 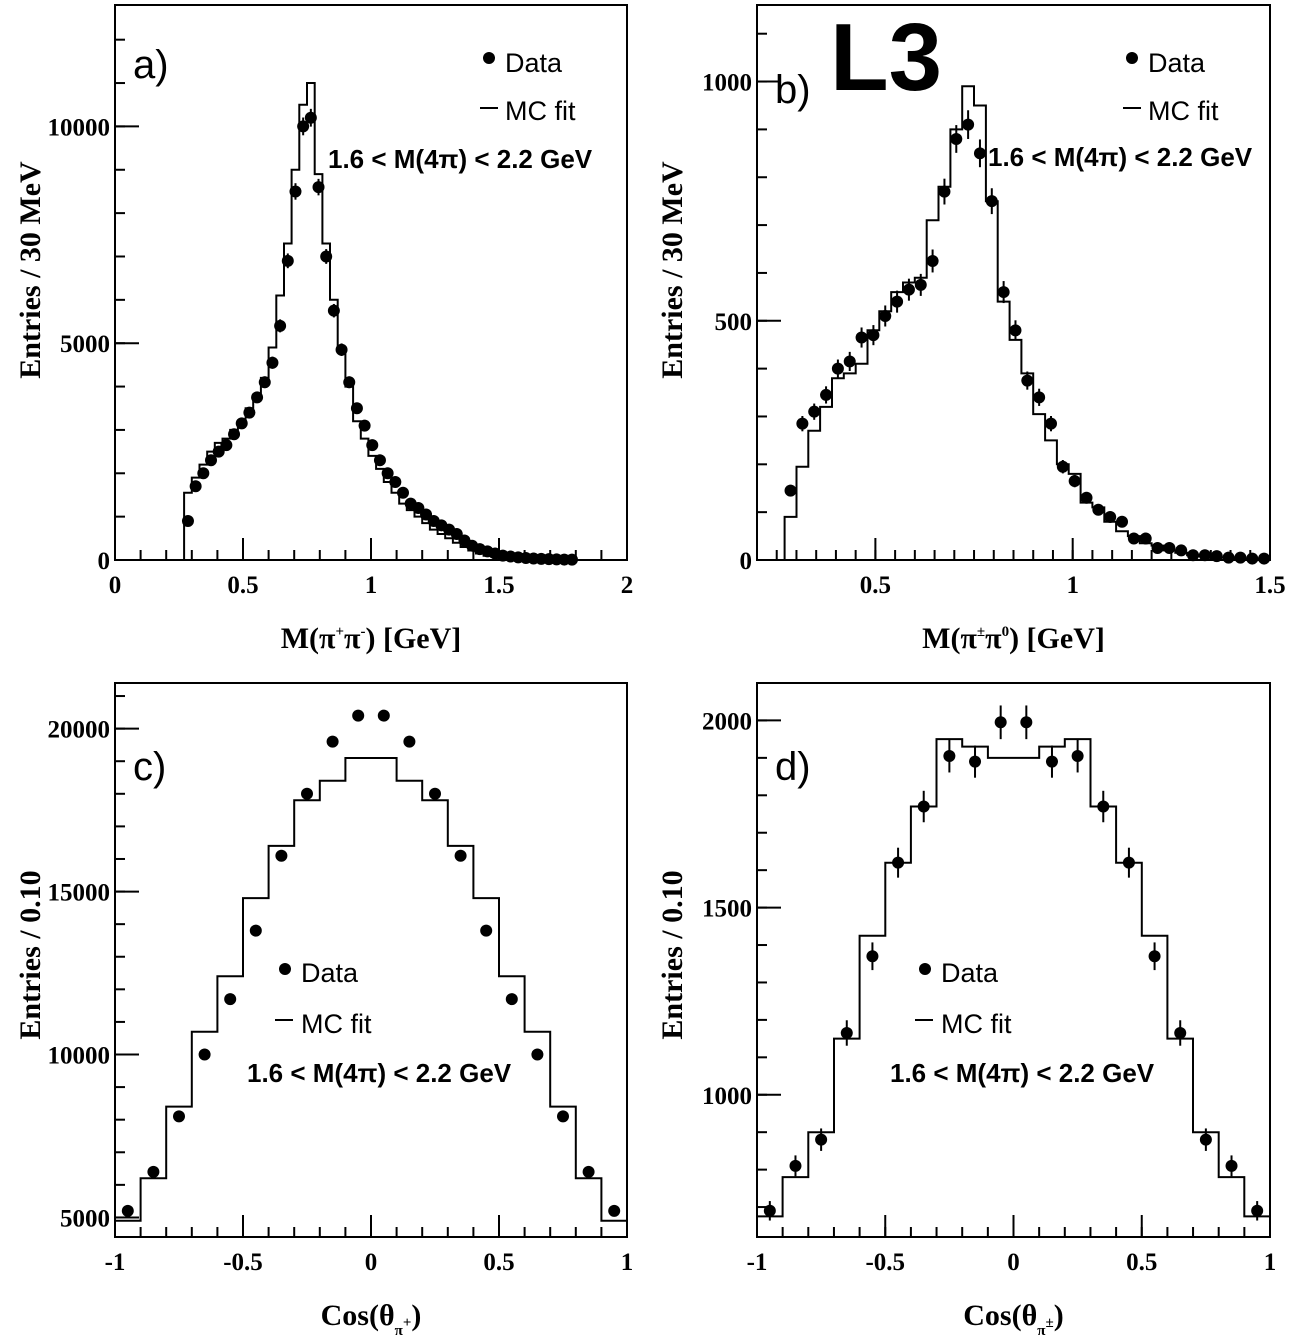 What do you see at coordinates (1141, 1262) in the screenshot?
I see `x-tick-label: 0.5` at bounding box center [1141, 1262].